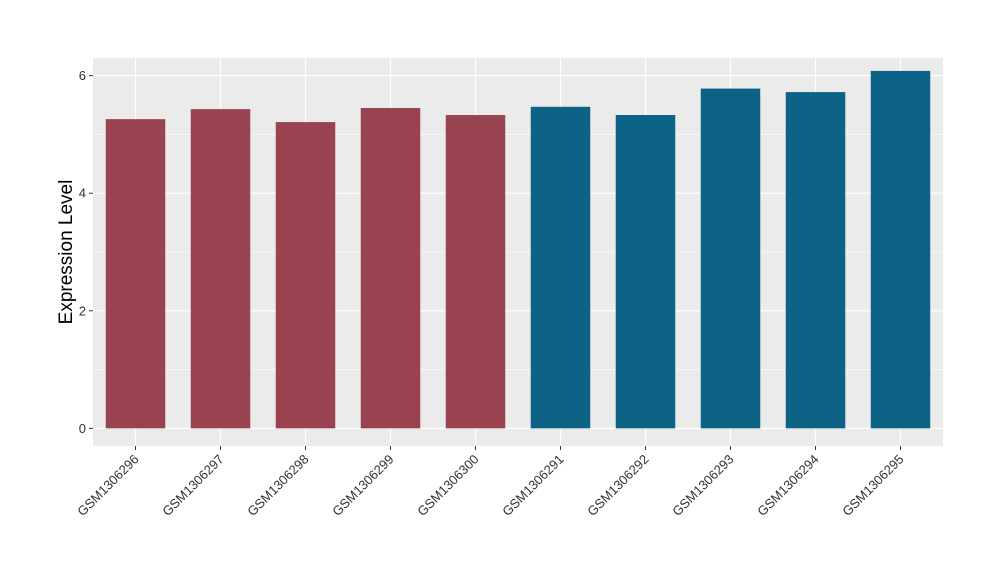  What do you see at coordinates (872, 485) in the screenshot?
I see `x-tick-label: GSM1306295` at bounding box center [872, 485].